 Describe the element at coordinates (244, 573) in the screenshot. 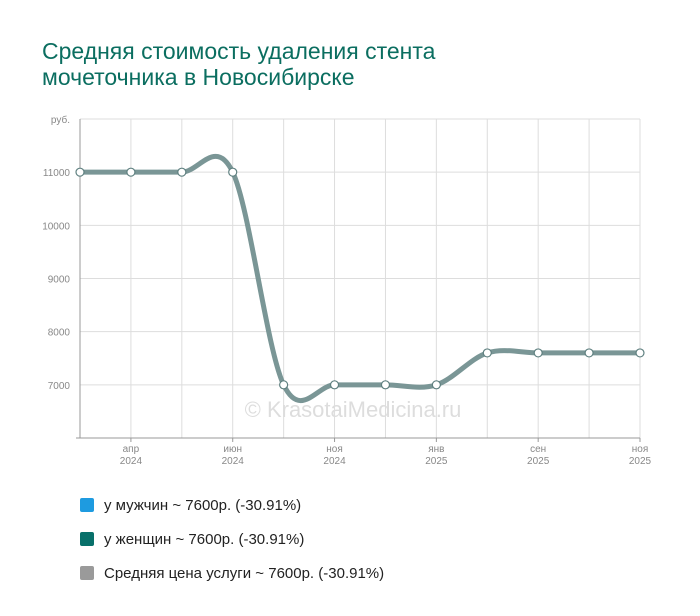

I see `legend-label: Средняя цена услуги ~ 7600р. (-30.91%)` at that location.